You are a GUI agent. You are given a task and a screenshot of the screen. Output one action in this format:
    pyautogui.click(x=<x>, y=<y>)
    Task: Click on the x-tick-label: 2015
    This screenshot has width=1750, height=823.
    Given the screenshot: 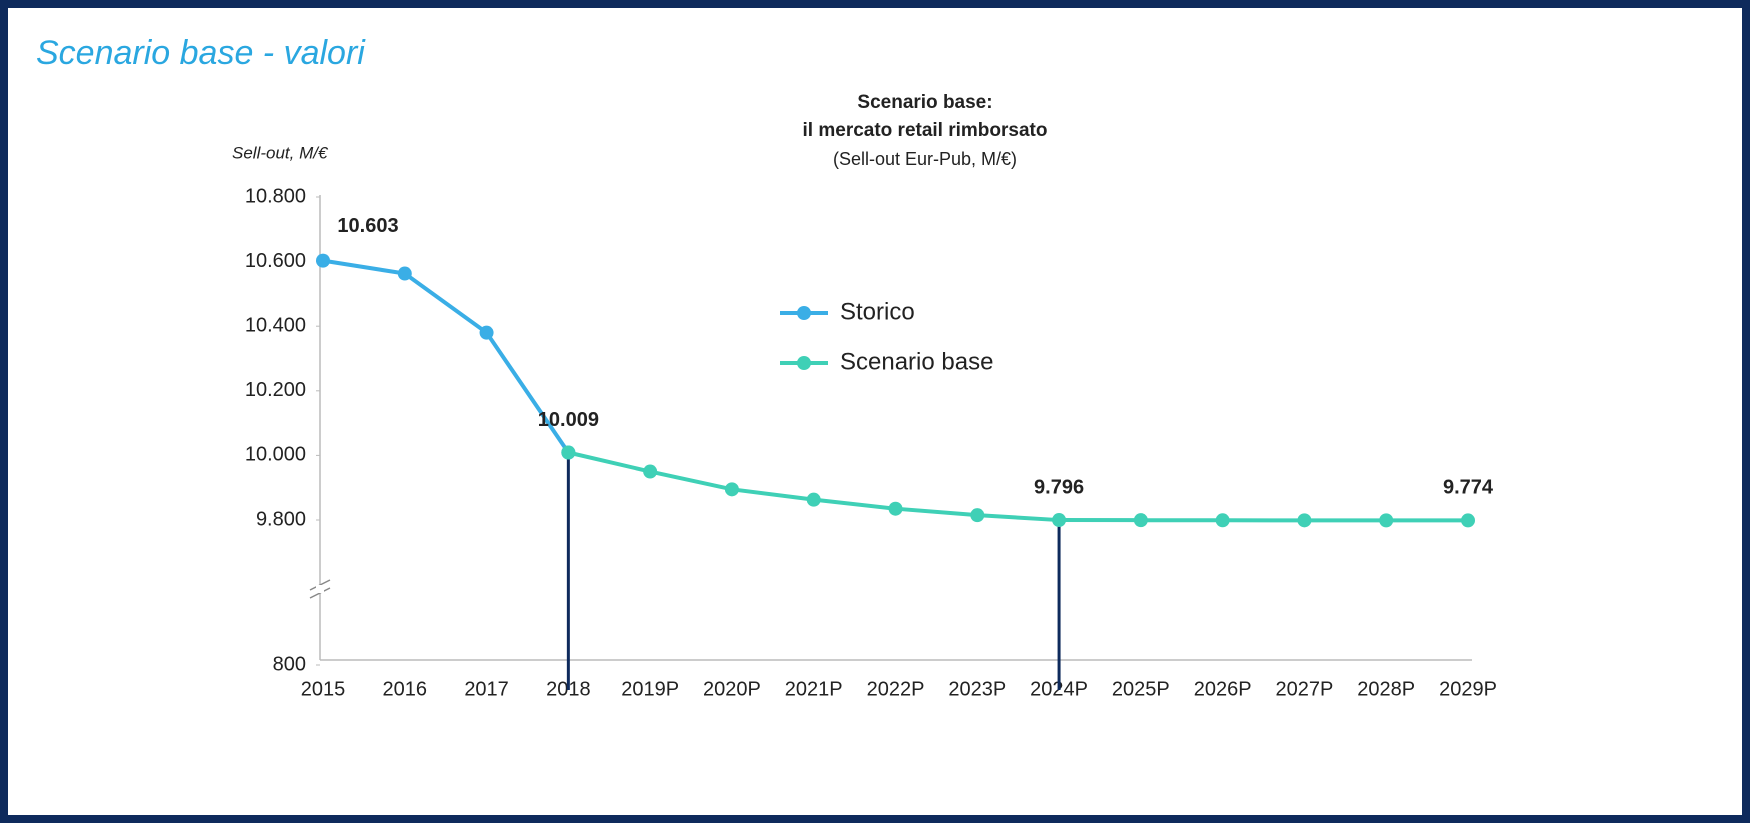 What is the action you would take?
    pyautogui.click(x=323, y=689)
    